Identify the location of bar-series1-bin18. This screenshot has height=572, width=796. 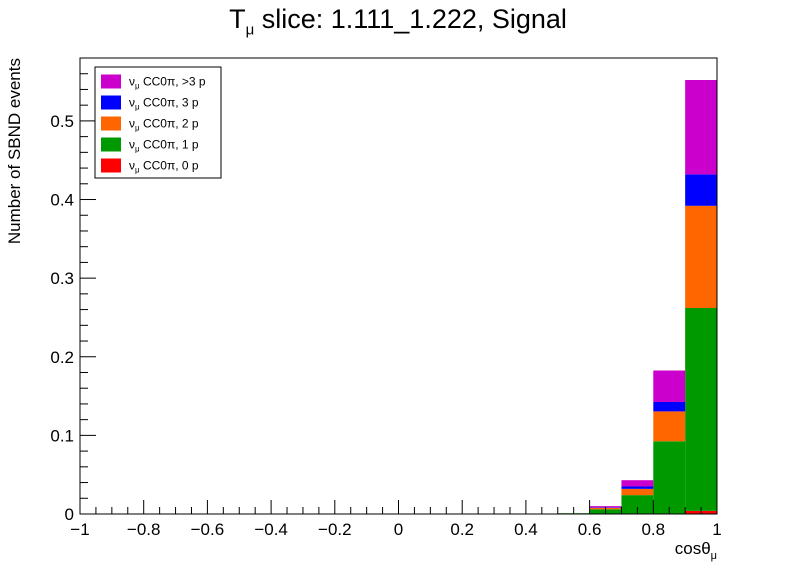
(669, 477).